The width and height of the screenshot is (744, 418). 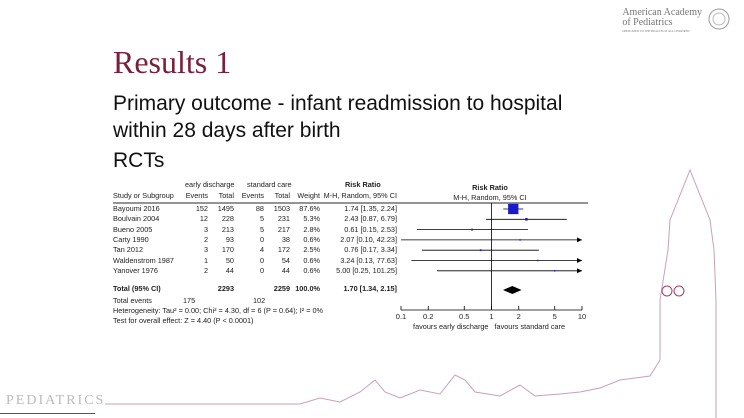 I want to click on header-risk-ratio: Risk Ratio, so click(x=363, y=184).